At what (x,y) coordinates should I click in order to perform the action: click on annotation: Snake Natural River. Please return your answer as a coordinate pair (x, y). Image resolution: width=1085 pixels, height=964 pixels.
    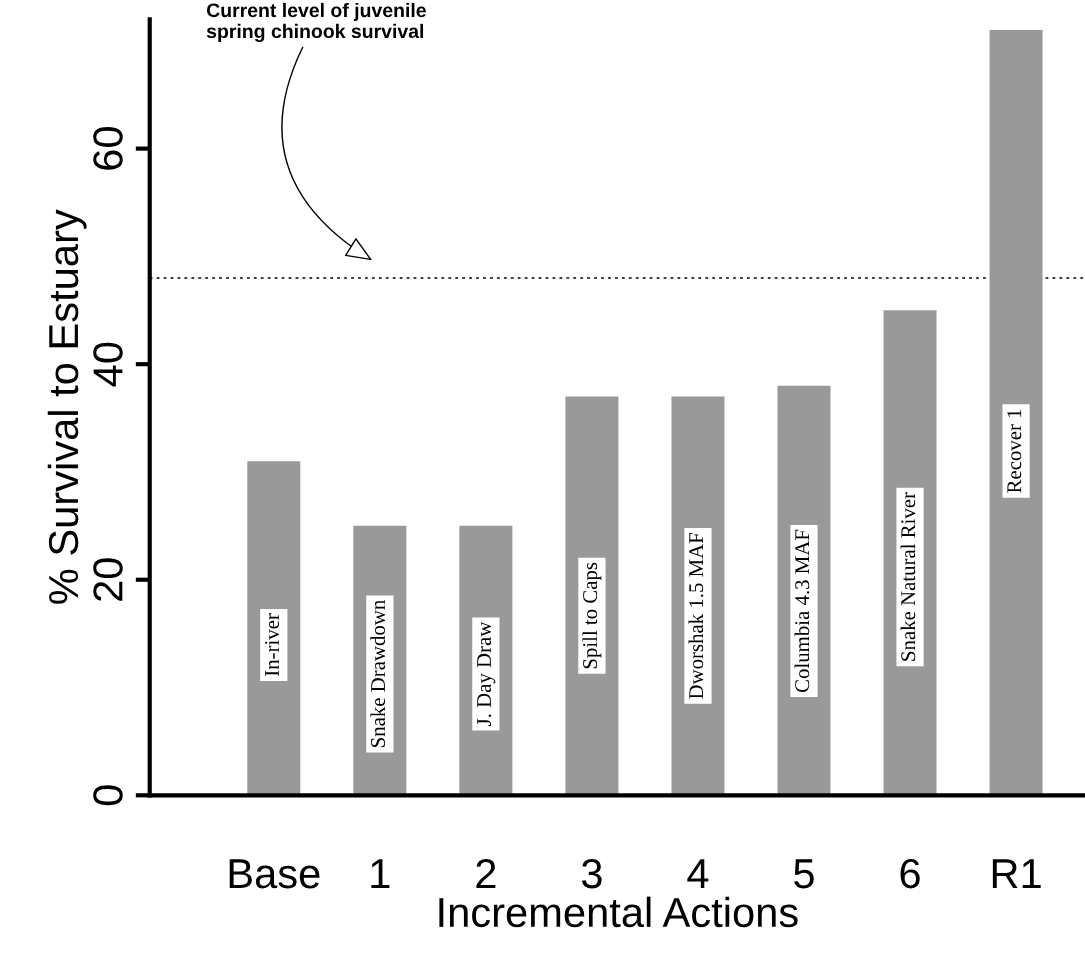
    Looking at the image, I should click on (908, 576).